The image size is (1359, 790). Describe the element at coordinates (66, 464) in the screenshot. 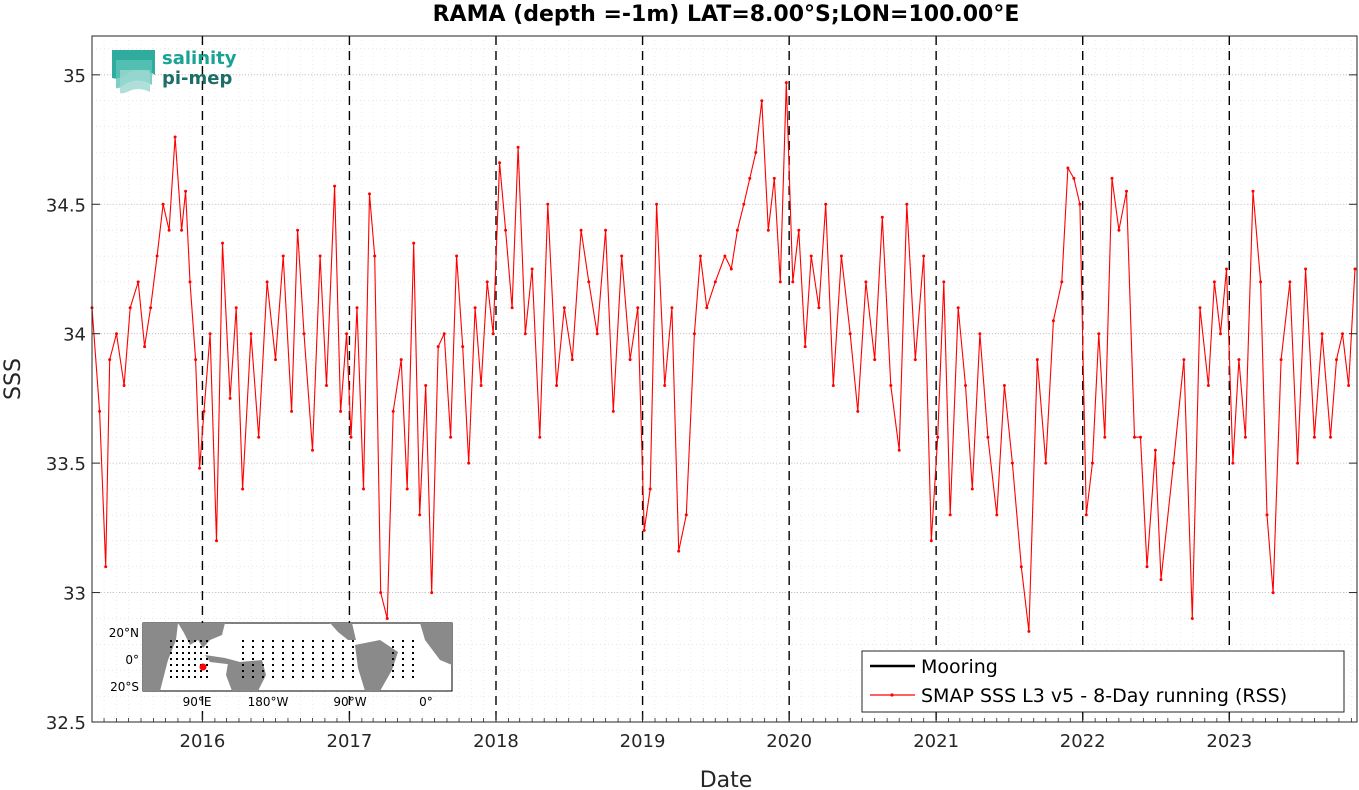

I see `y-tick-label: 33.5` at that location.